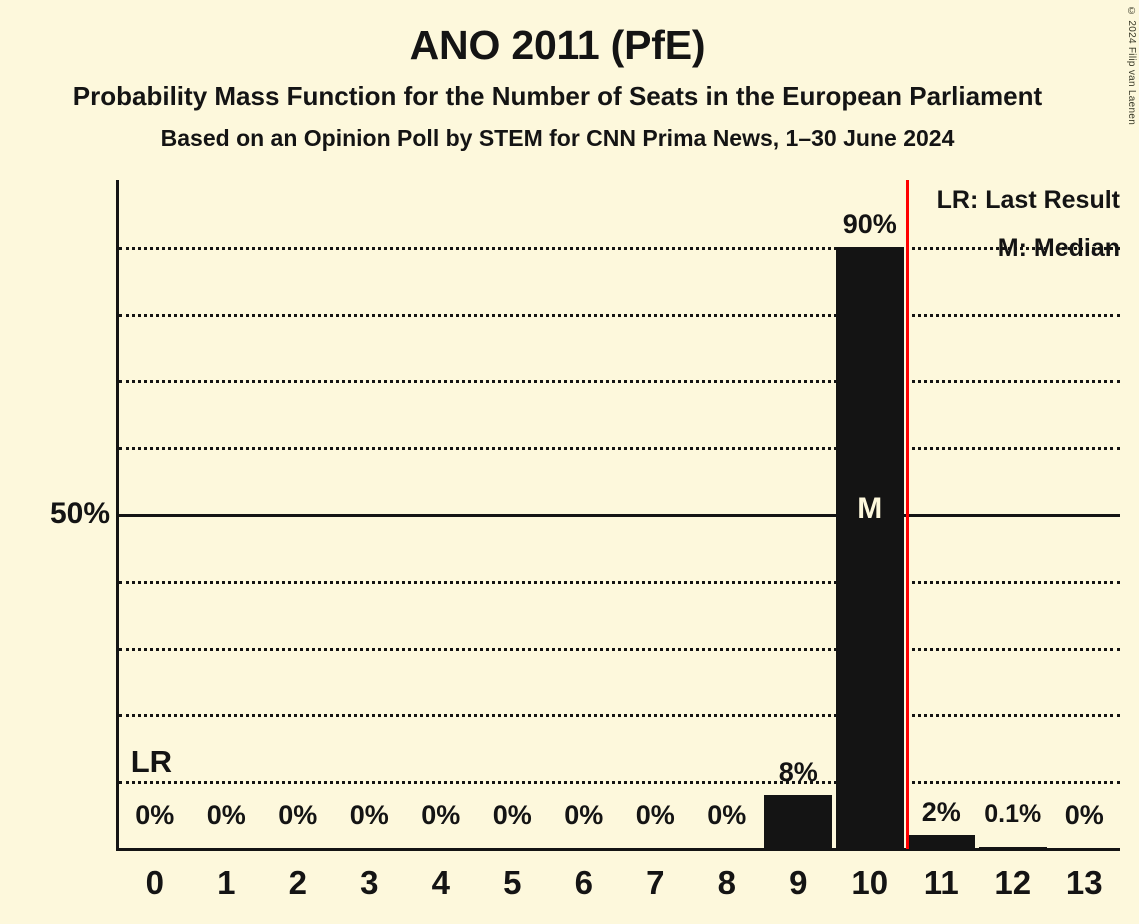  I want to click on x-axis-tick-5: 5, so click(512, 882).